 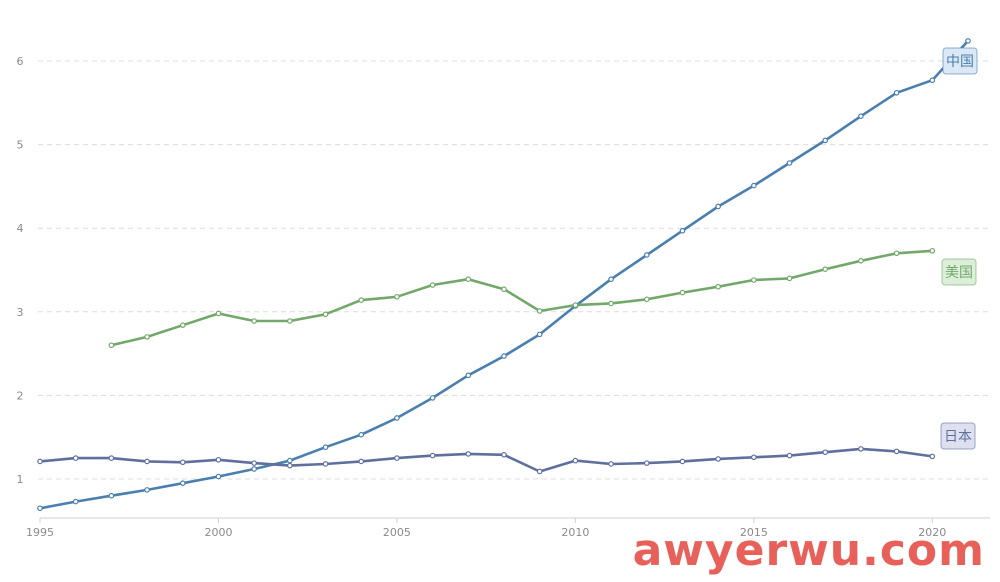 What do you see at coordinates (20, 228) in the screenshot?
I see `y-tick-label: 4` at bounding box center [20, 228].